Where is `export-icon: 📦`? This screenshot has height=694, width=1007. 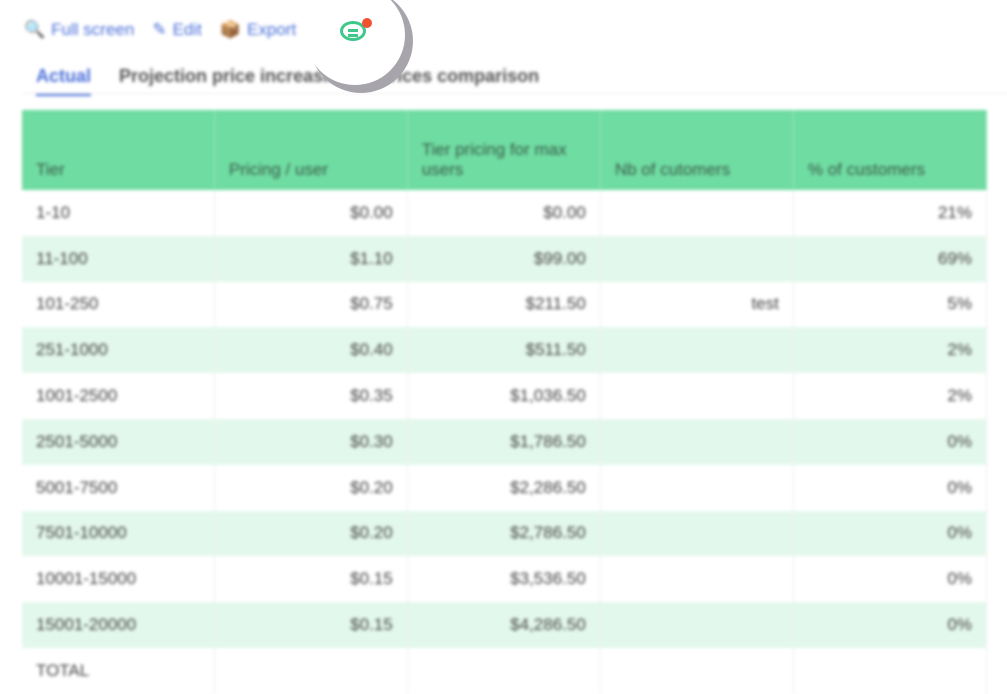 export-icon: 📦 is located at coordinates (230, 29).